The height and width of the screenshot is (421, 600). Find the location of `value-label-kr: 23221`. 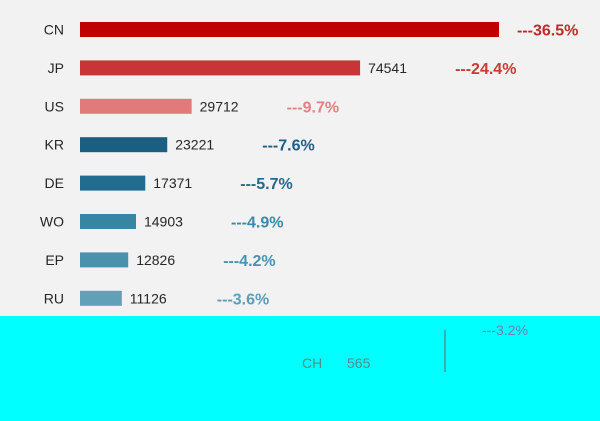

value-label-kr: 23221 is located at coordinates (194, 145).